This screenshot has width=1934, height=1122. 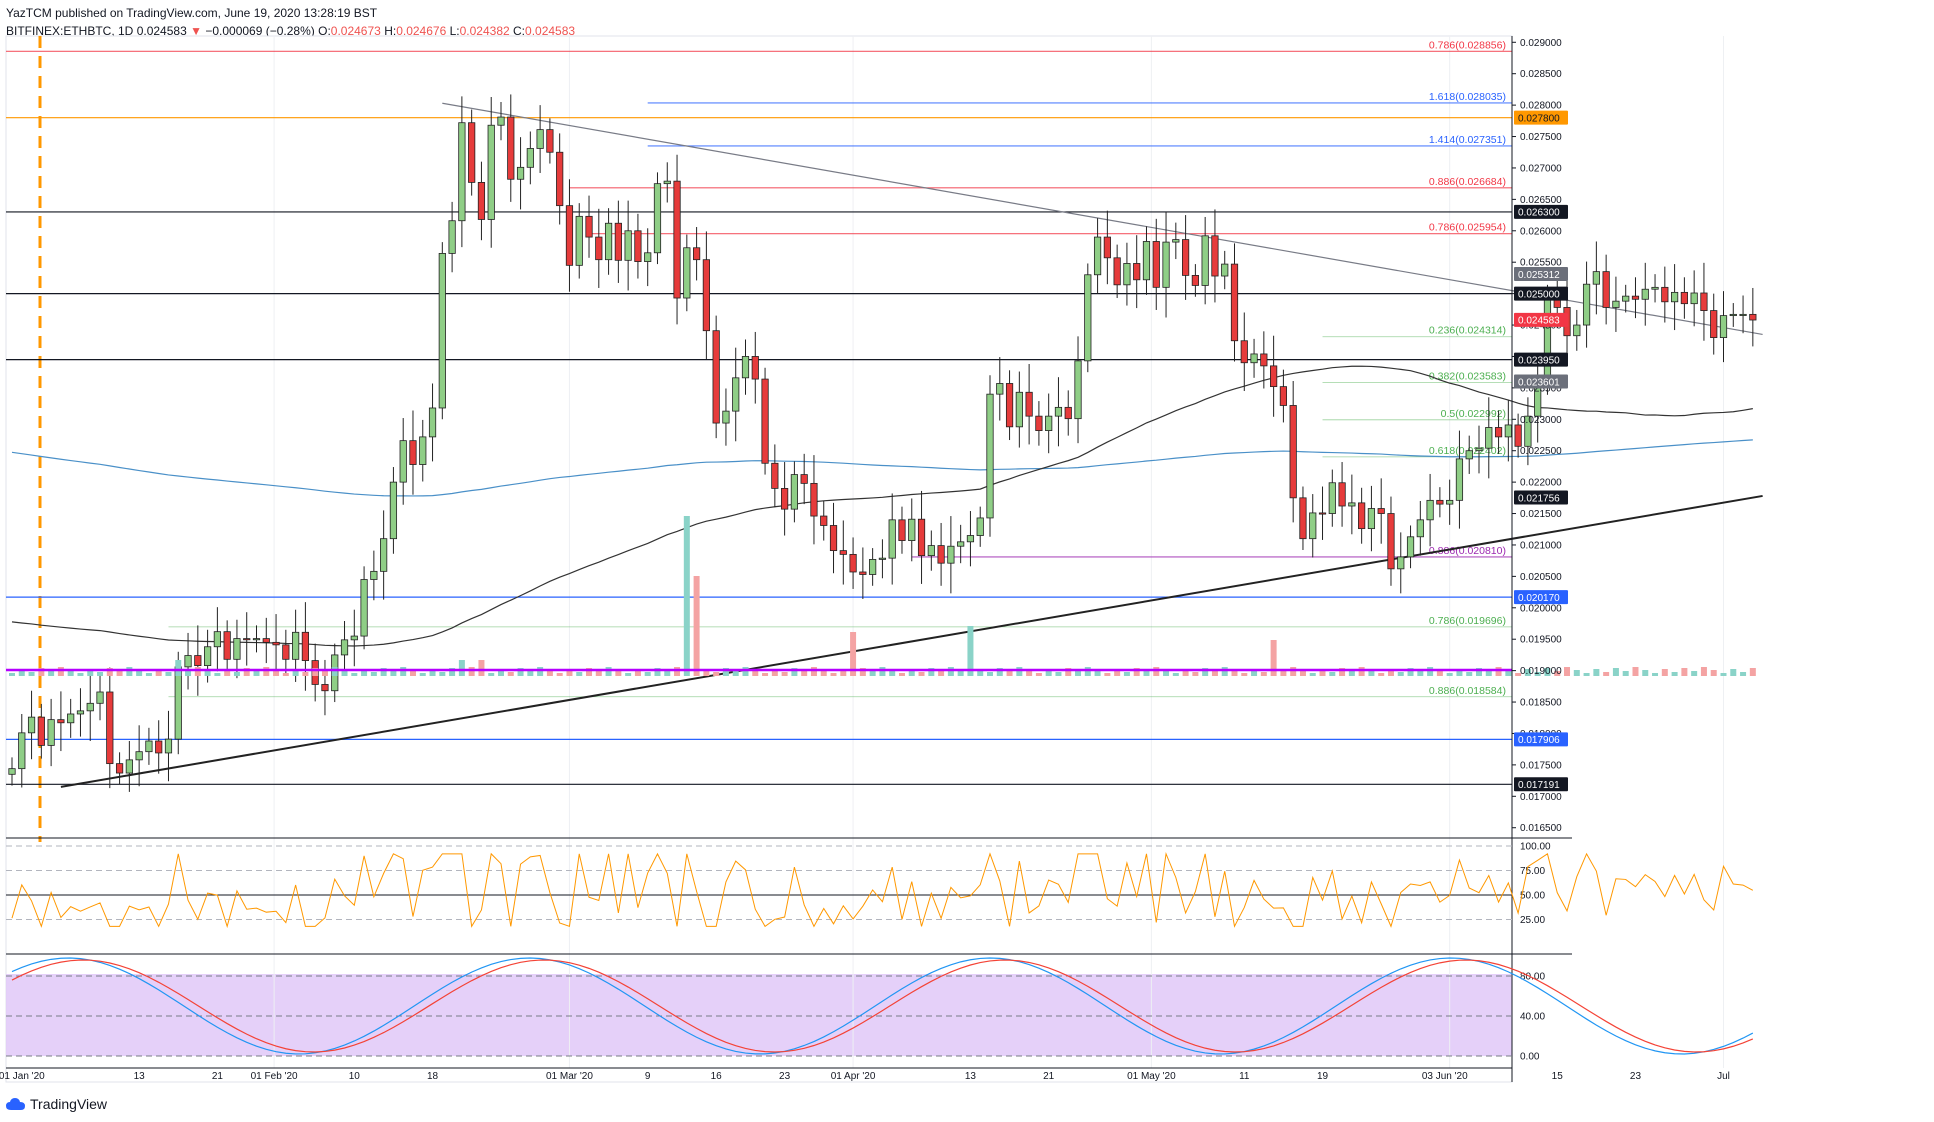 I want to click on rsi-tick-label: 75.00, so click(x=1532, y=871).